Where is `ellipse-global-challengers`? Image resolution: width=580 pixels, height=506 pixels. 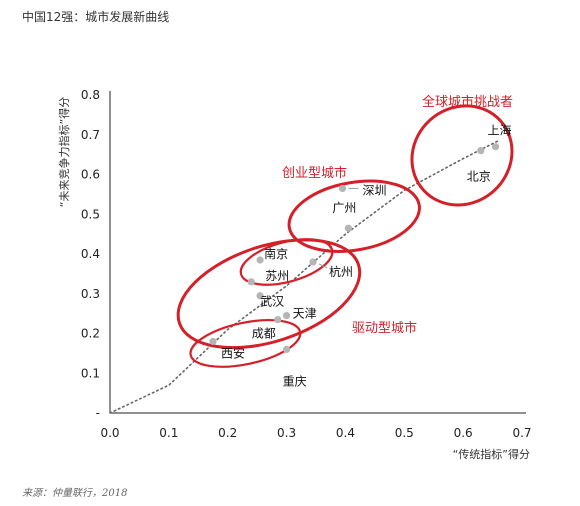 ellipse-global-challengers is located at coordinates (462, 155).